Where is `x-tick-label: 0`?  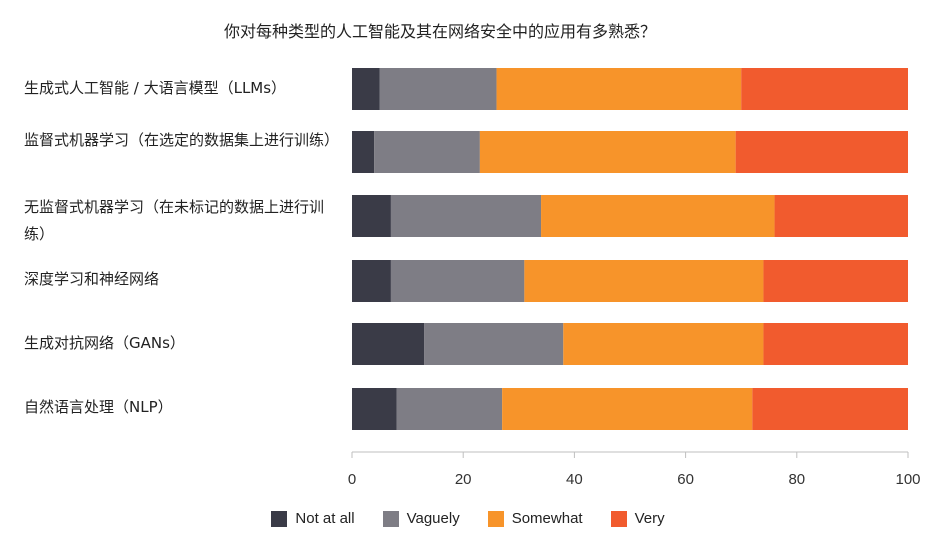 x-tick-label: 0 is located at coordinates (352, 479).